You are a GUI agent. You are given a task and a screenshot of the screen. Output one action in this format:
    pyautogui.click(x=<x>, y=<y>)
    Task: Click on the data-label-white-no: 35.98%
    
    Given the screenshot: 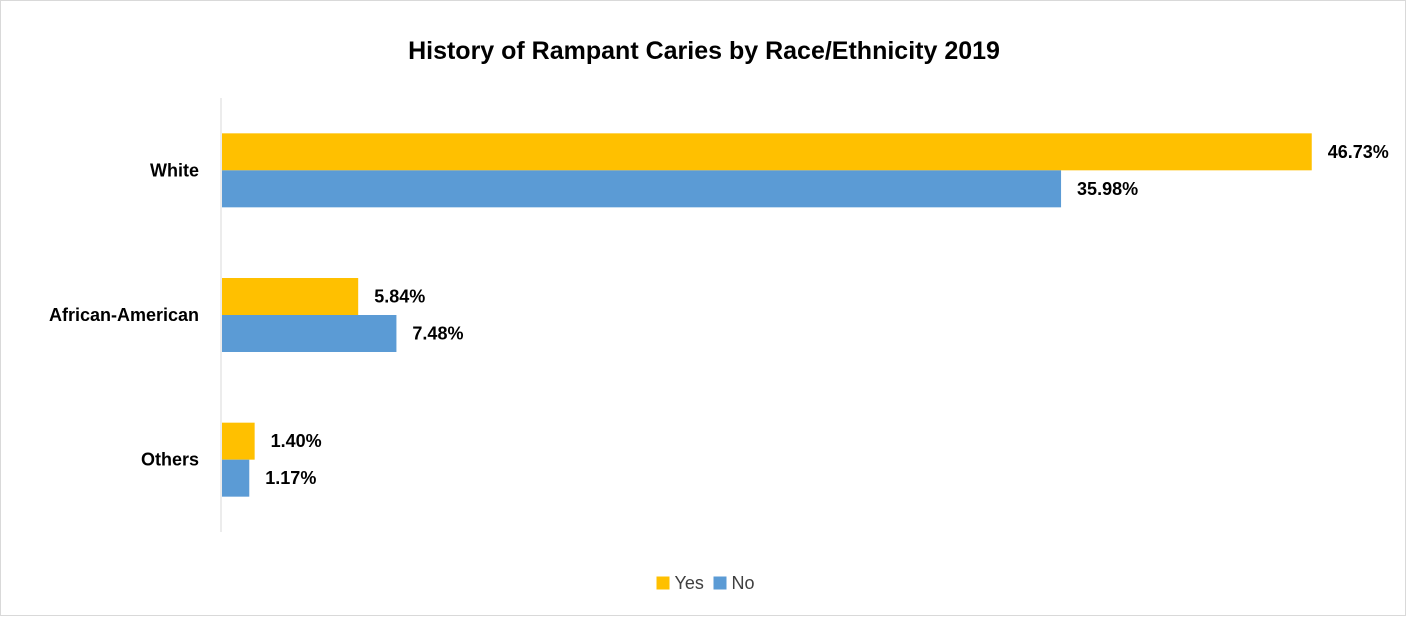 What is the action you would take?
    pyautogui.click(x=1107, y=189)
    